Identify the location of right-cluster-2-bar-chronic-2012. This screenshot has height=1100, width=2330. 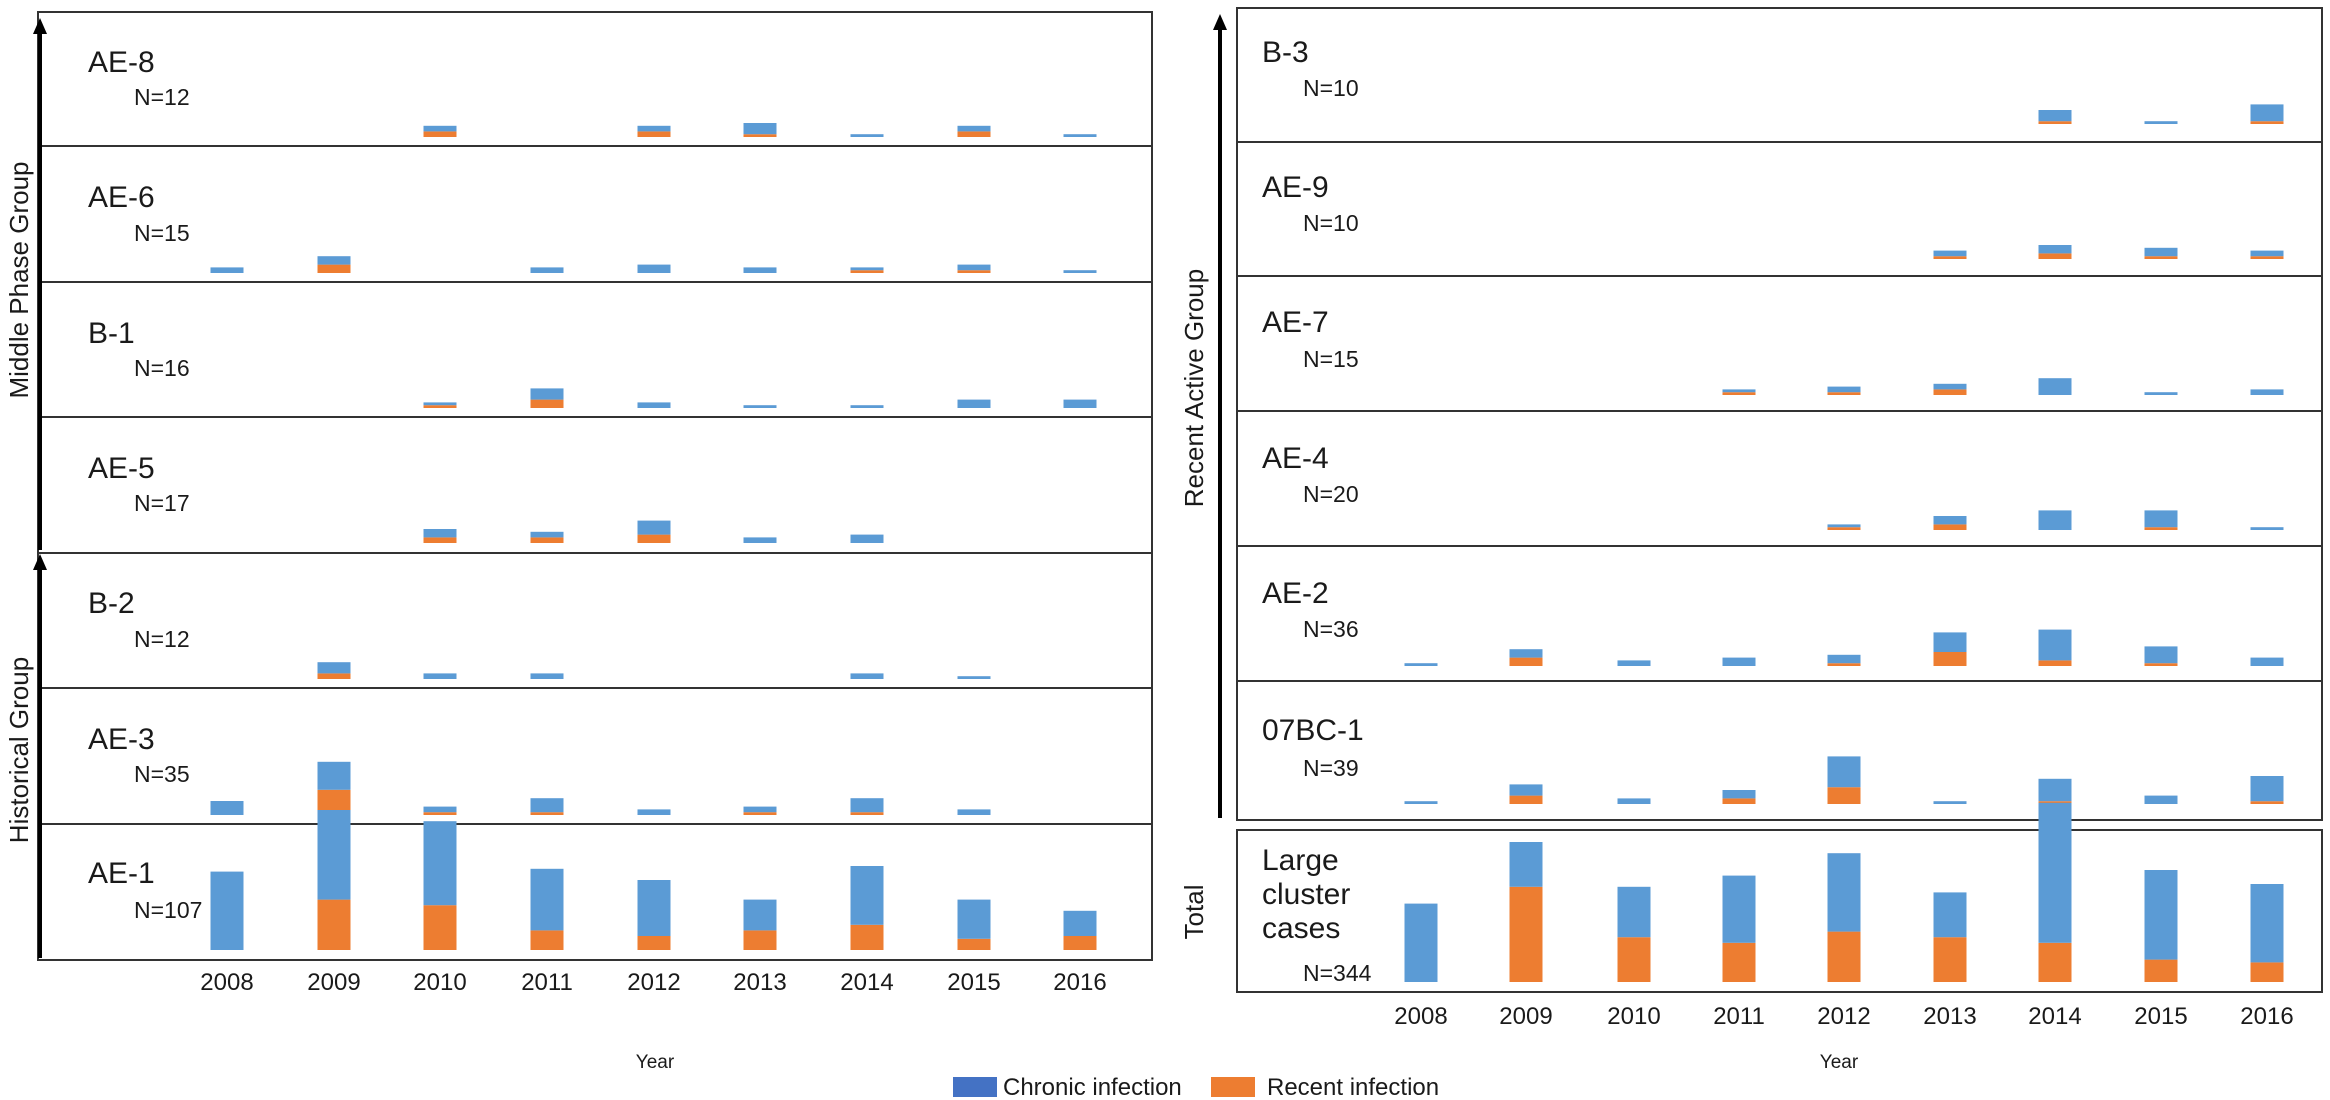
(1844, 389).